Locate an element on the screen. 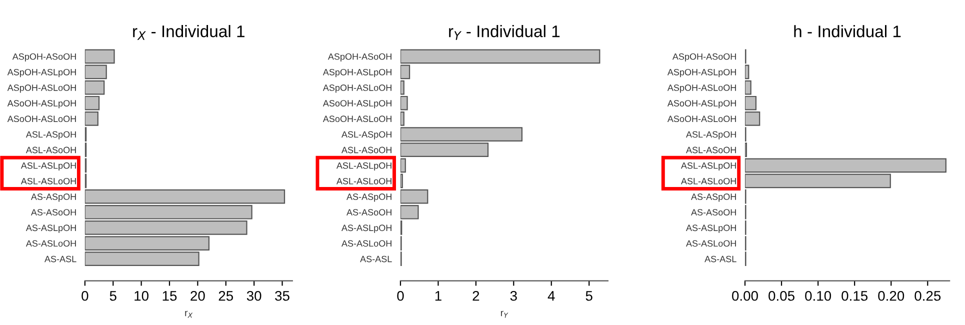  x-tick-label: 3 is located at coordinates (513, 295).